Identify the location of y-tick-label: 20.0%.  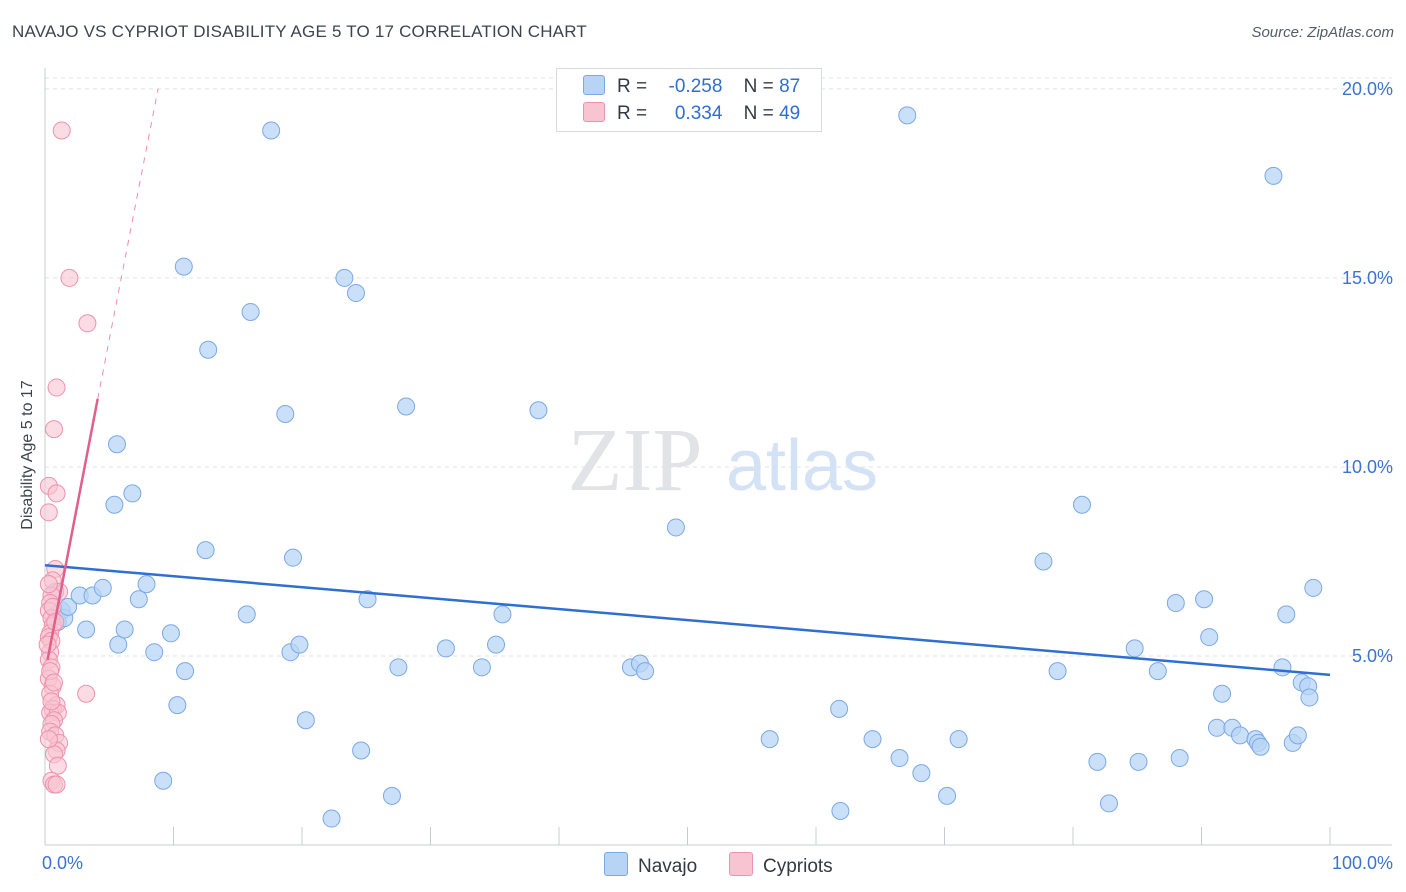
(1367, 89).